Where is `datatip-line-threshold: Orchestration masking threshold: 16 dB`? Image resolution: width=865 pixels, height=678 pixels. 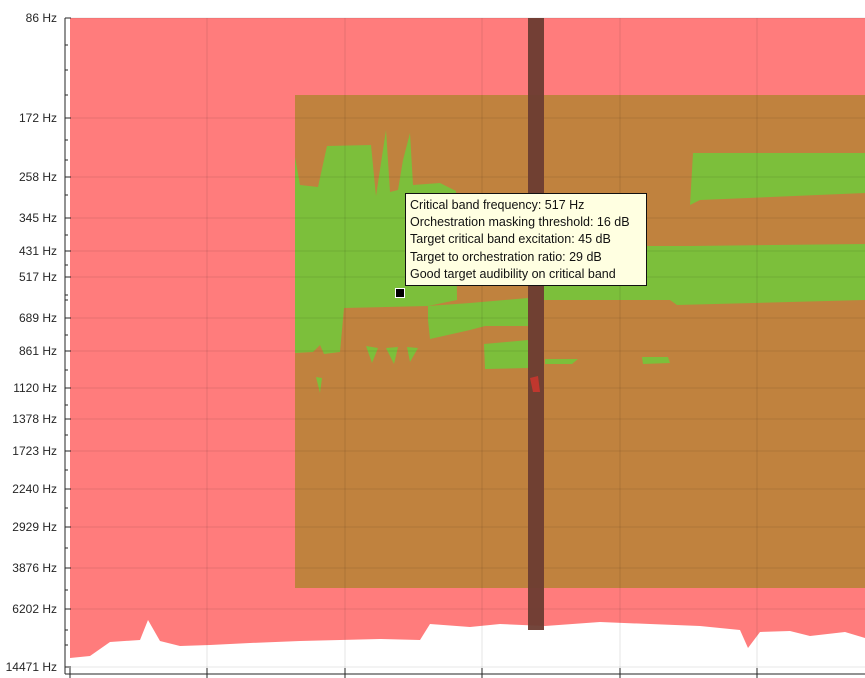
datatip-line-threshold: Orchestration masking threshold: 16 dB is located at coordinates (520, 222).